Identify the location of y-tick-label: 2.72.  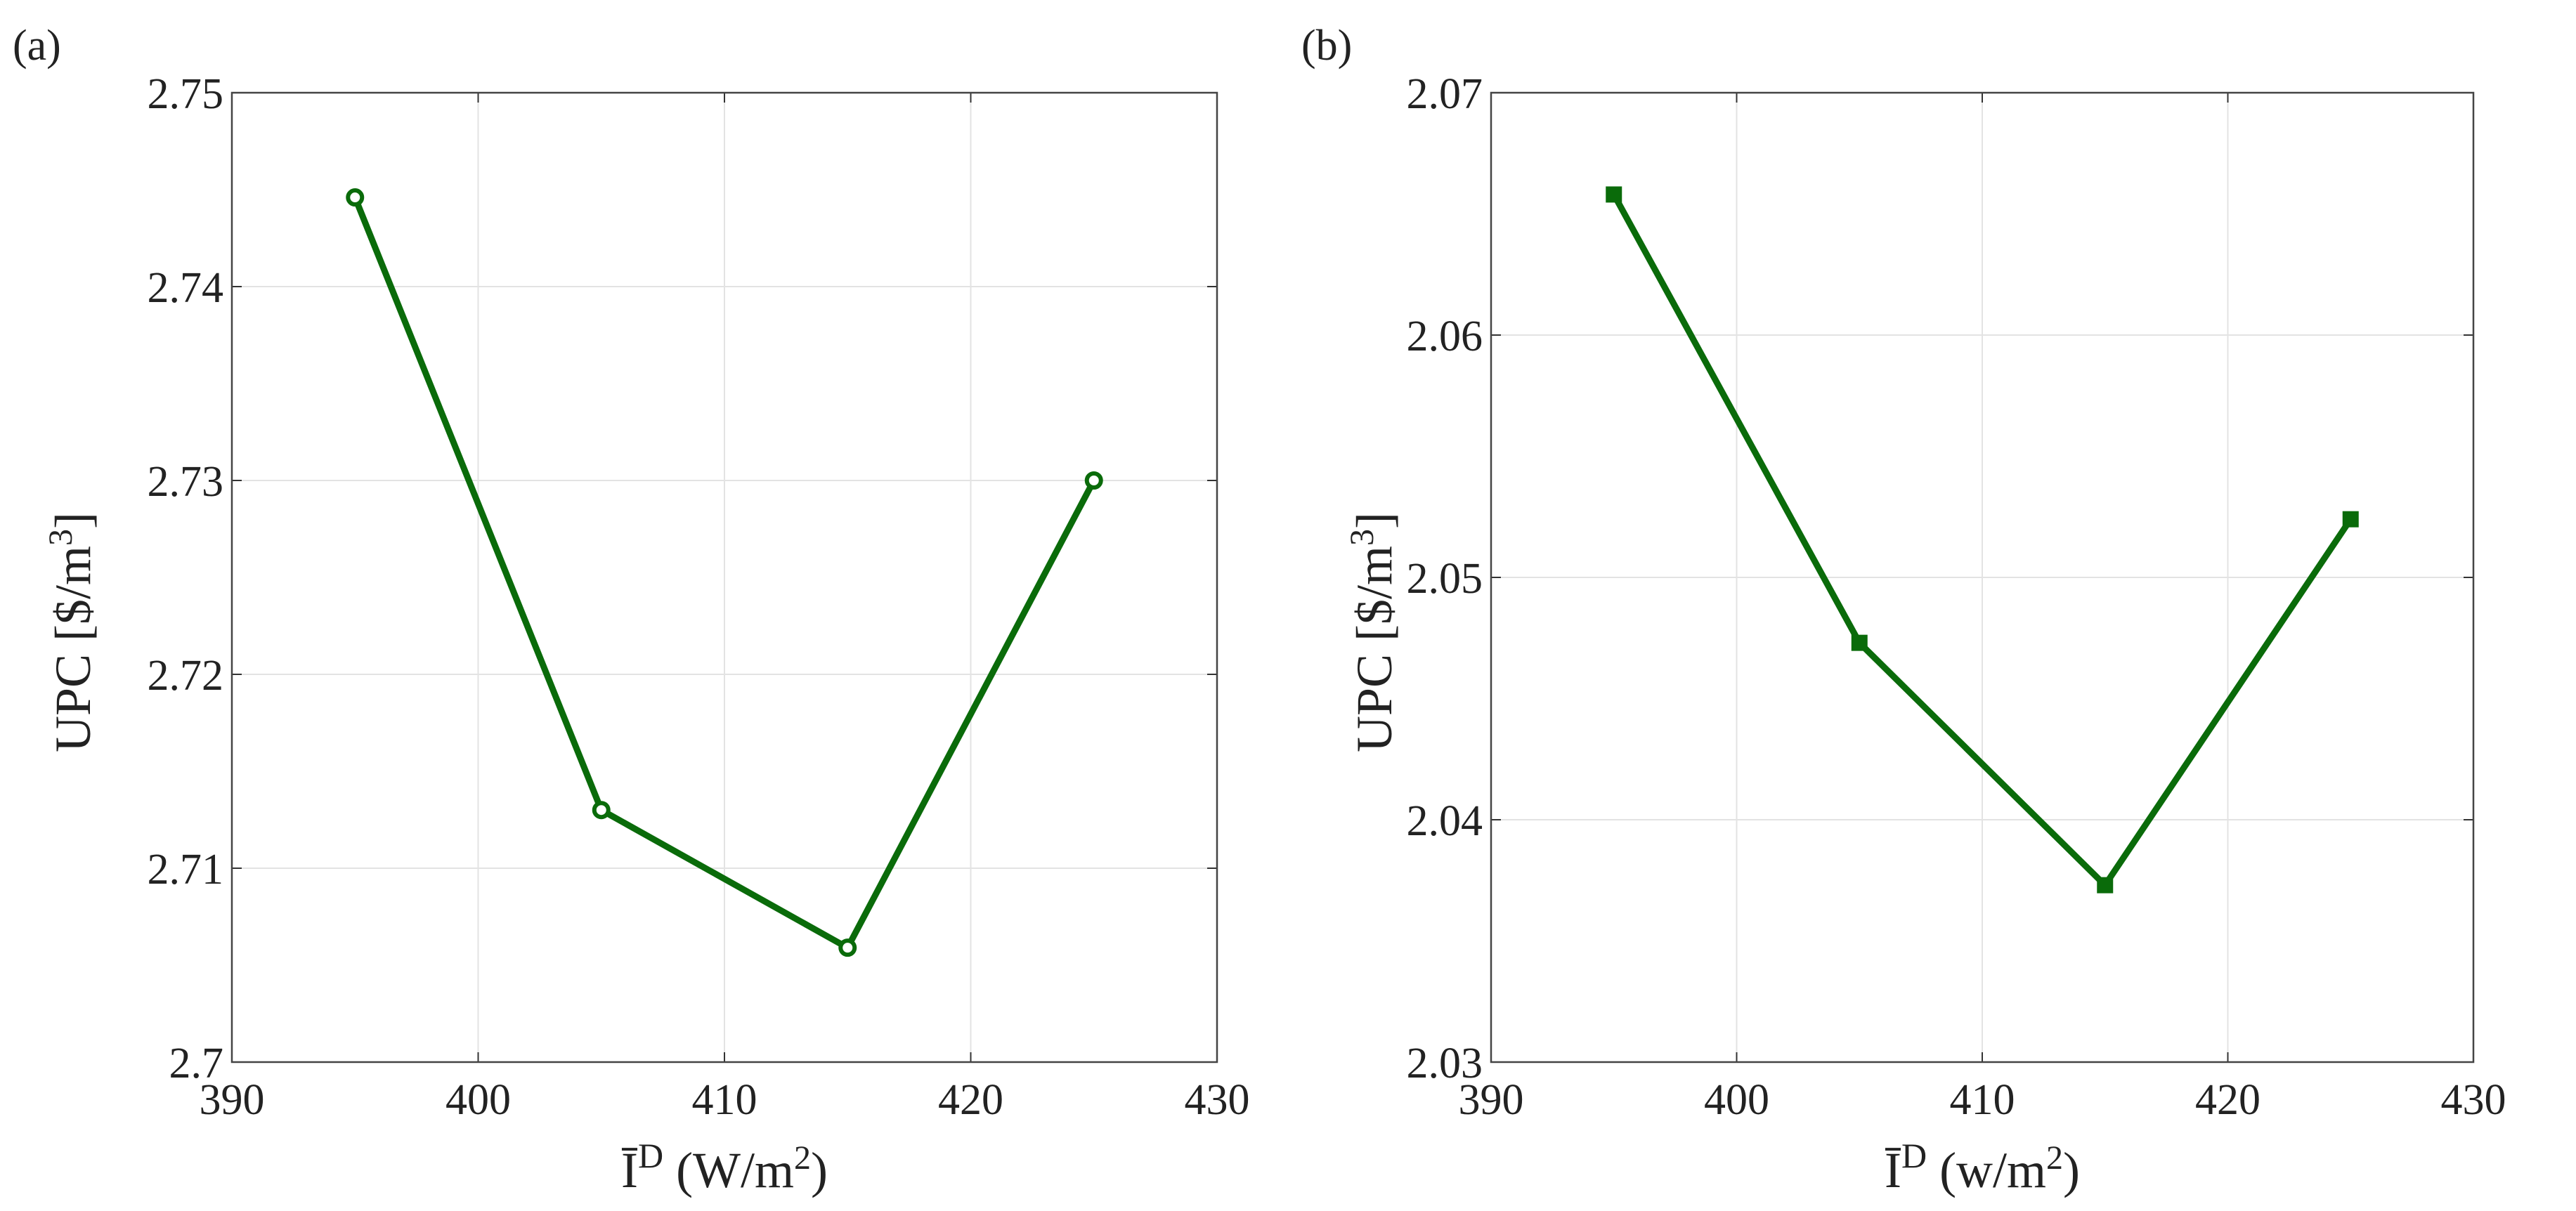
(186, 676).